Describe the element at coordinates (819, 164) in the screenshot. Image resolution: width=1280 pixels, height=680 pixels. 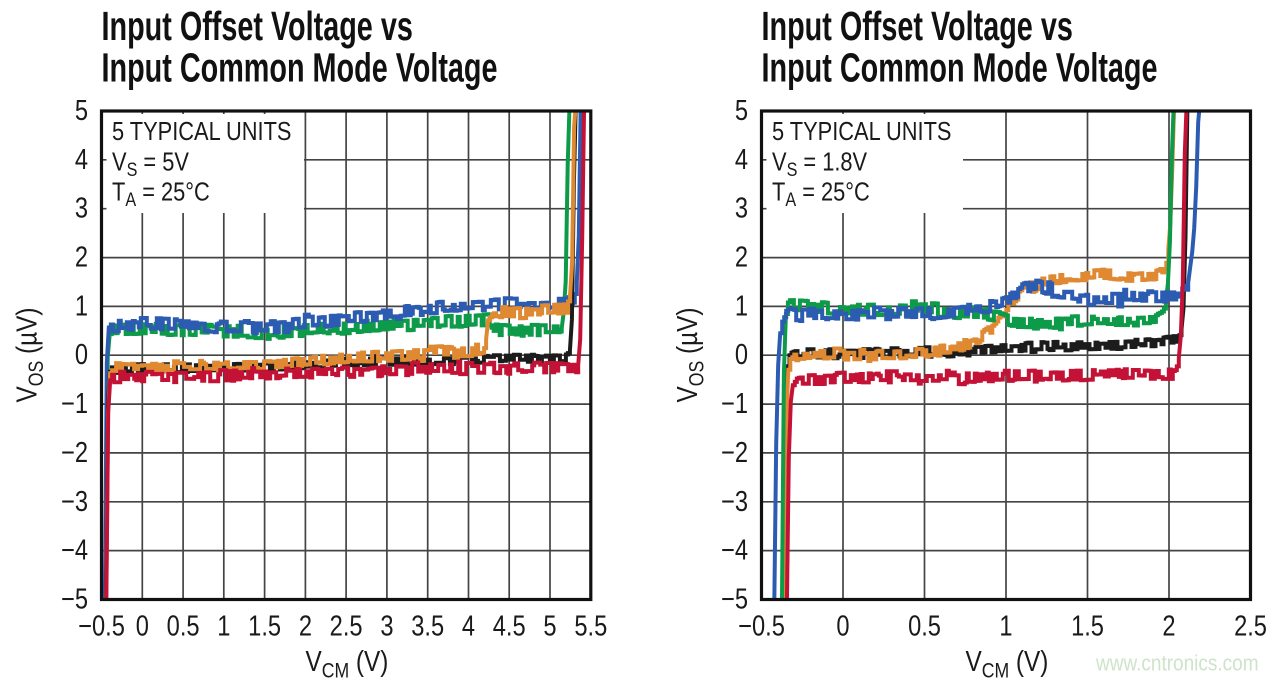
I see `svg-text: VS = 1.8V` at that location.